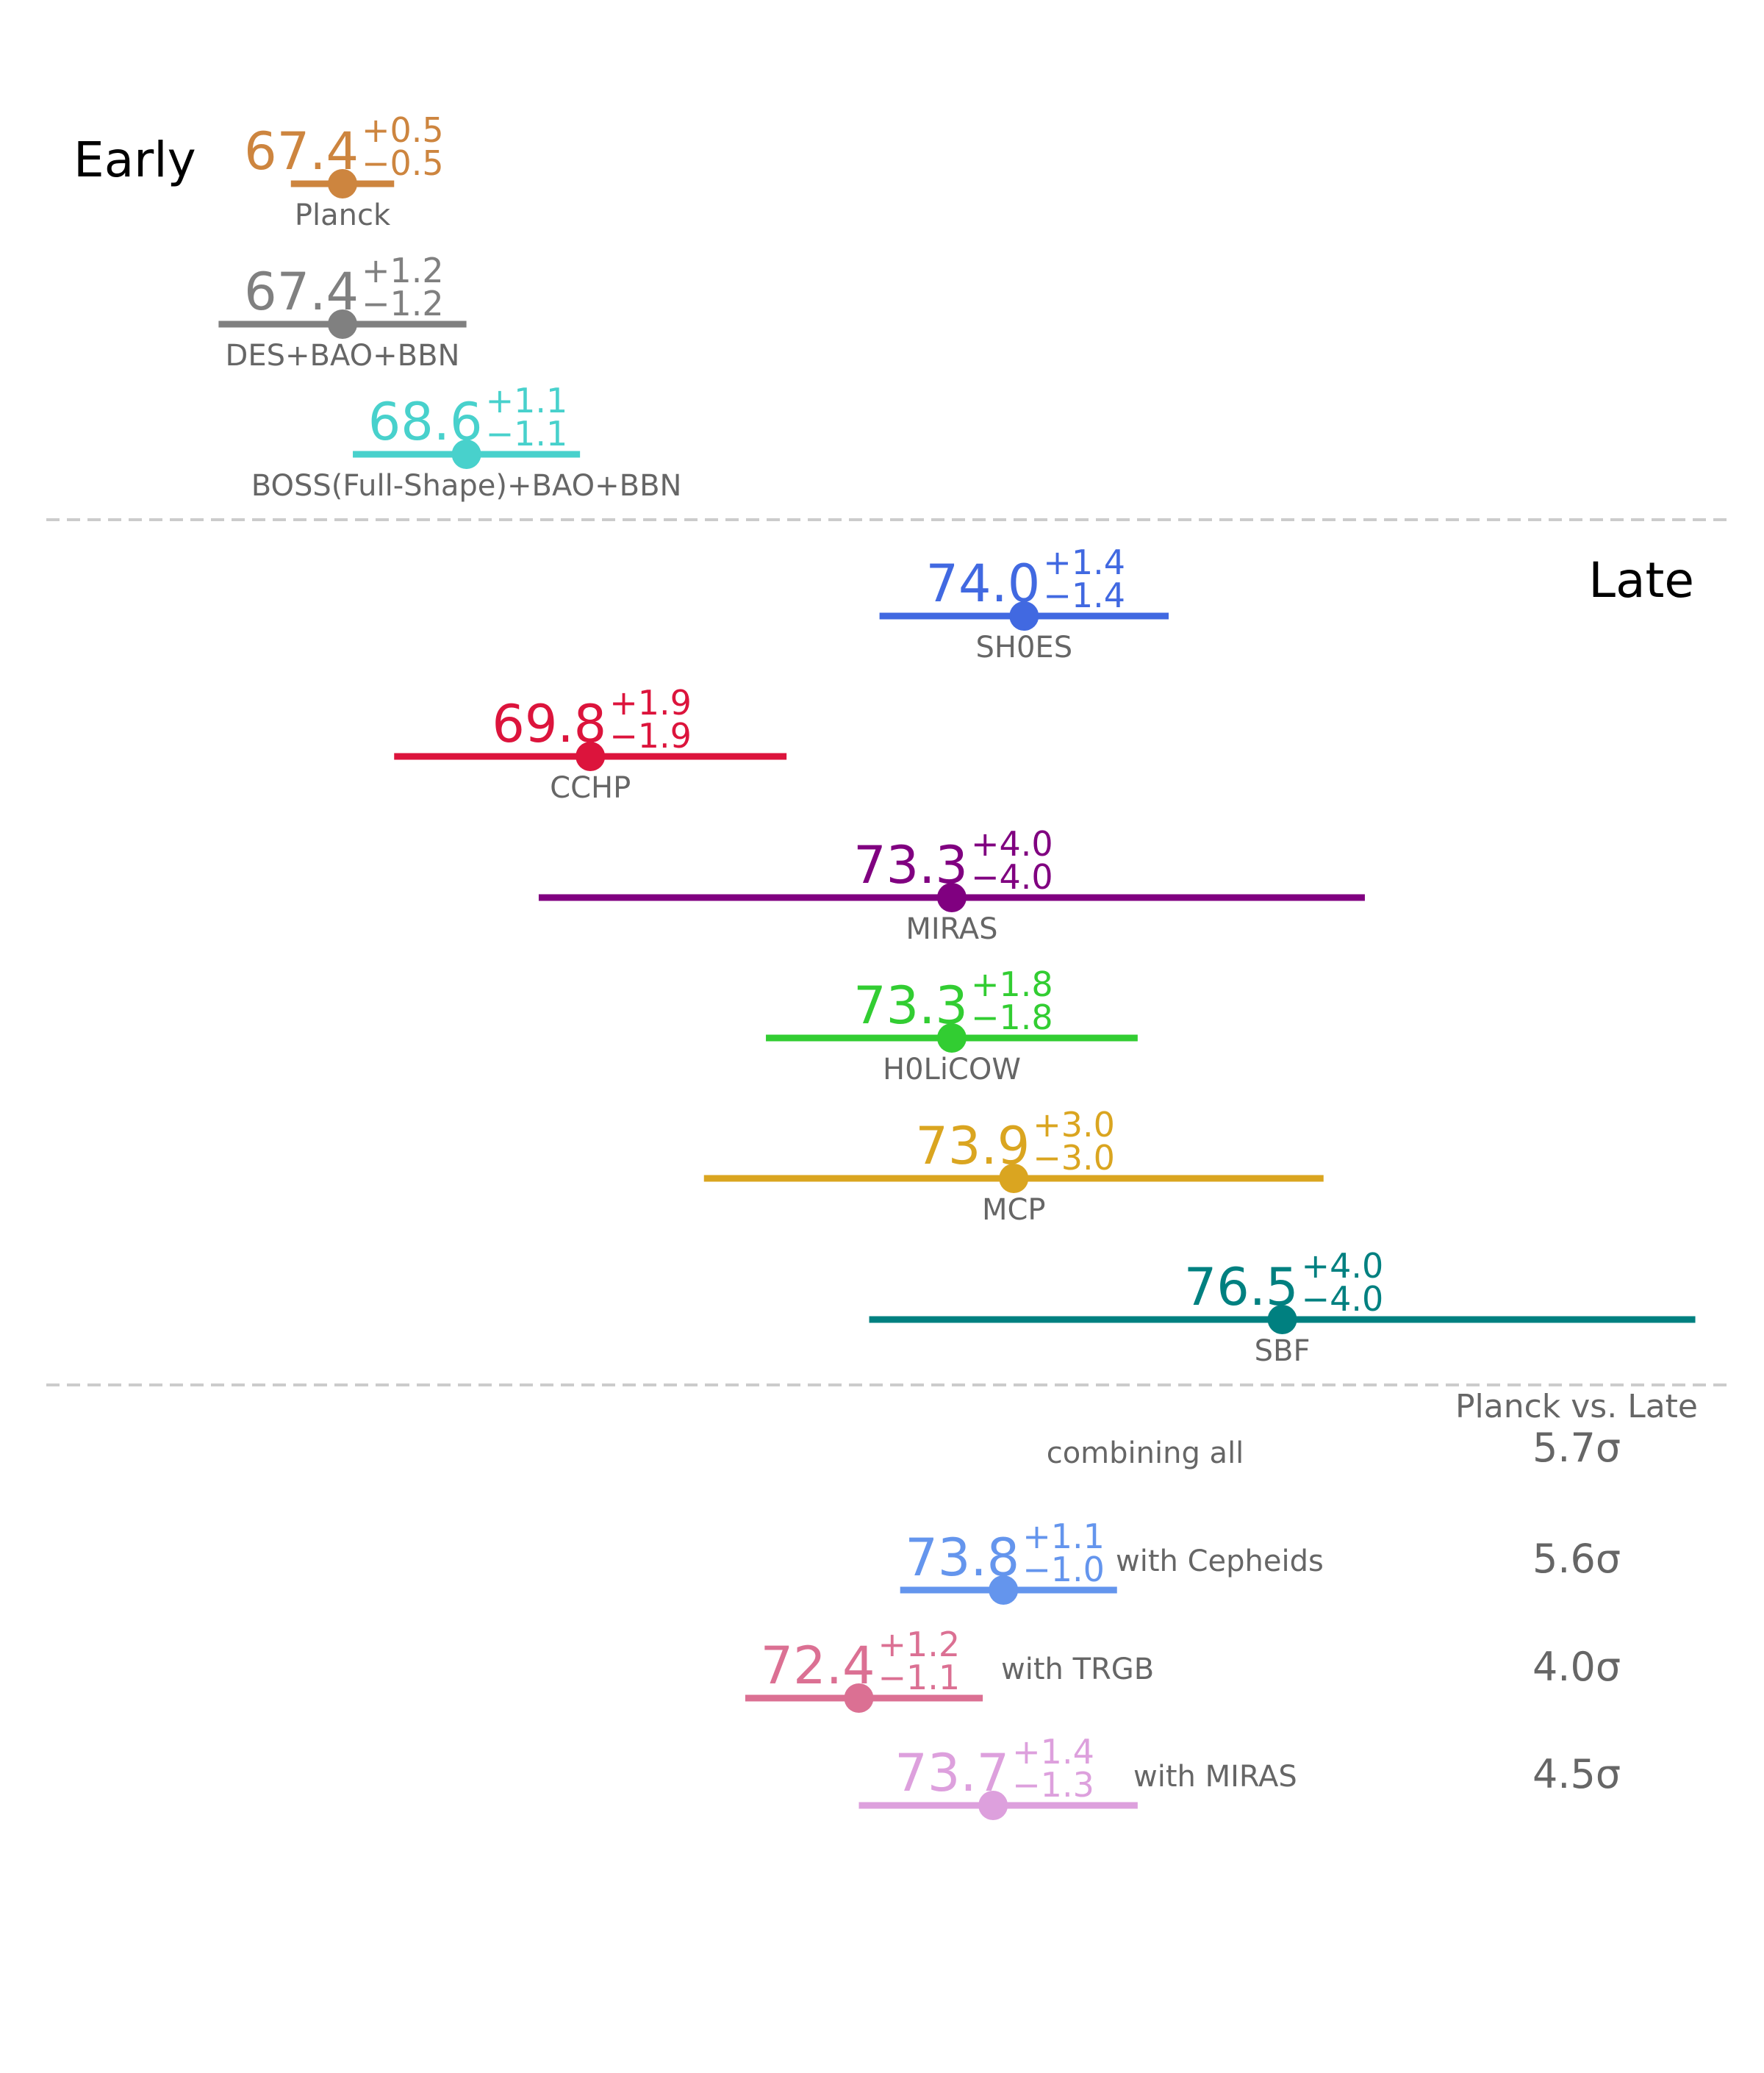 The width and height of the screenshot is (1764, 2073). I want to click on name-label-with-cepheids: with Cepheids, so click(1220, 1561).